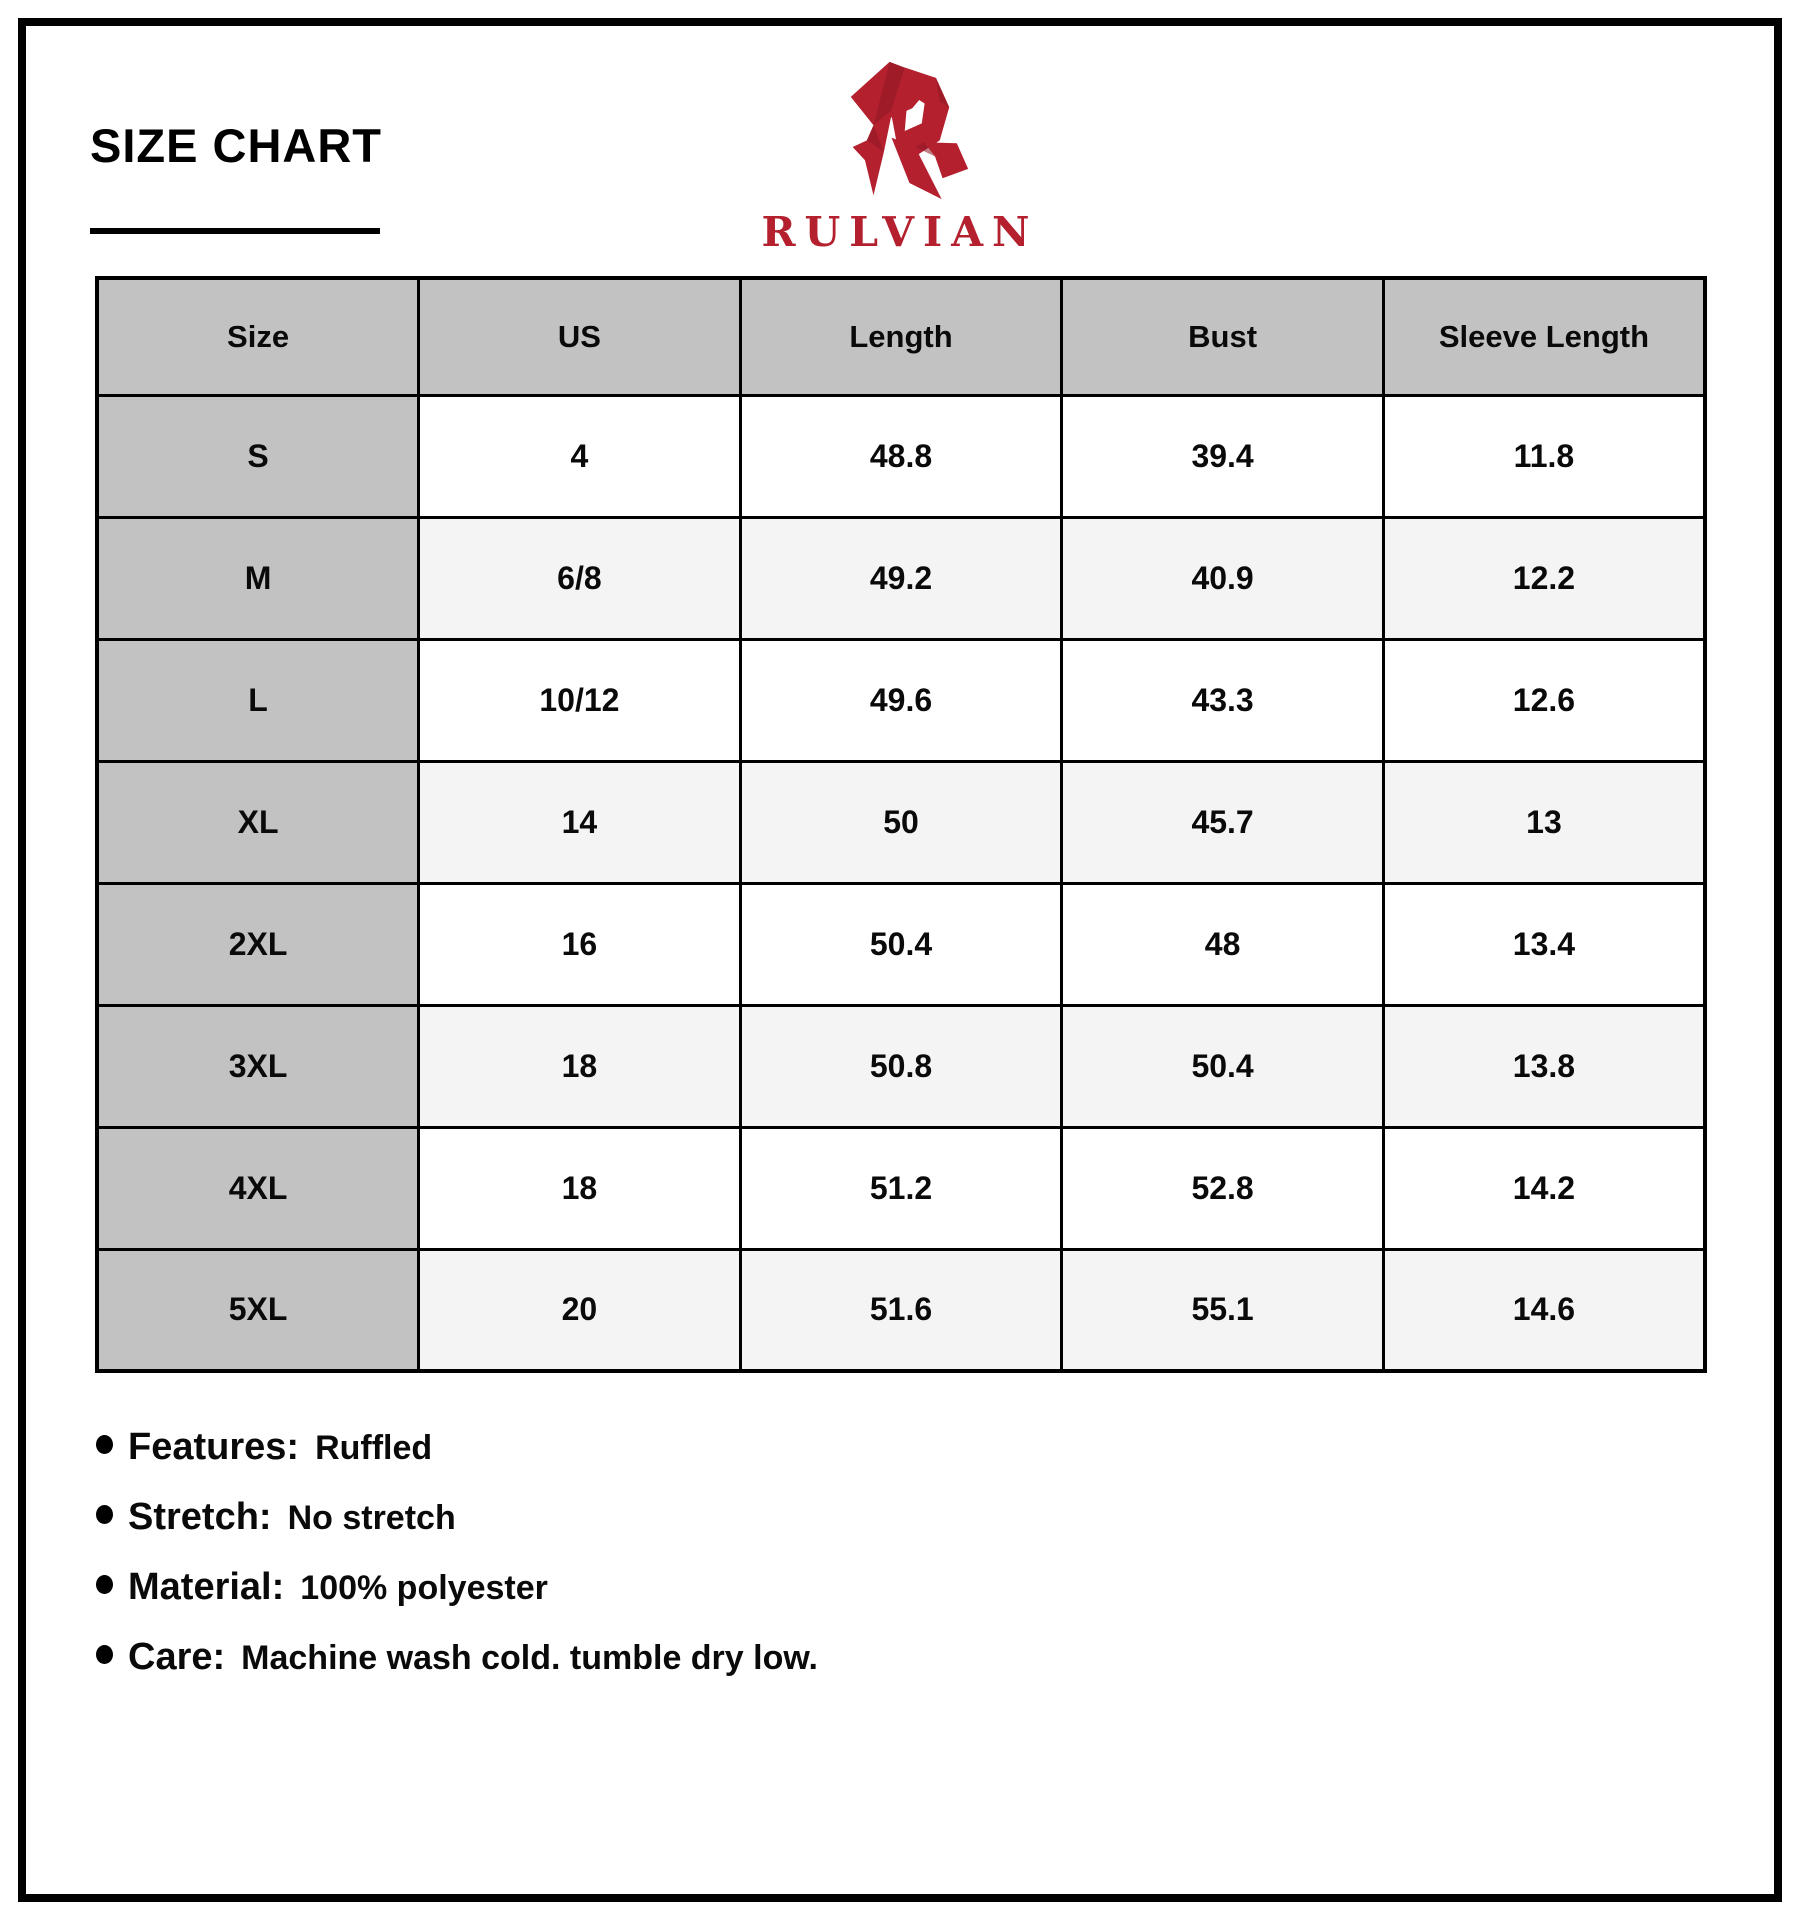 The image size is (1800, 1920). Describe the element at coordinates (374, 1448) in the screenshot. I see `note-value: Ruffled` at that location.